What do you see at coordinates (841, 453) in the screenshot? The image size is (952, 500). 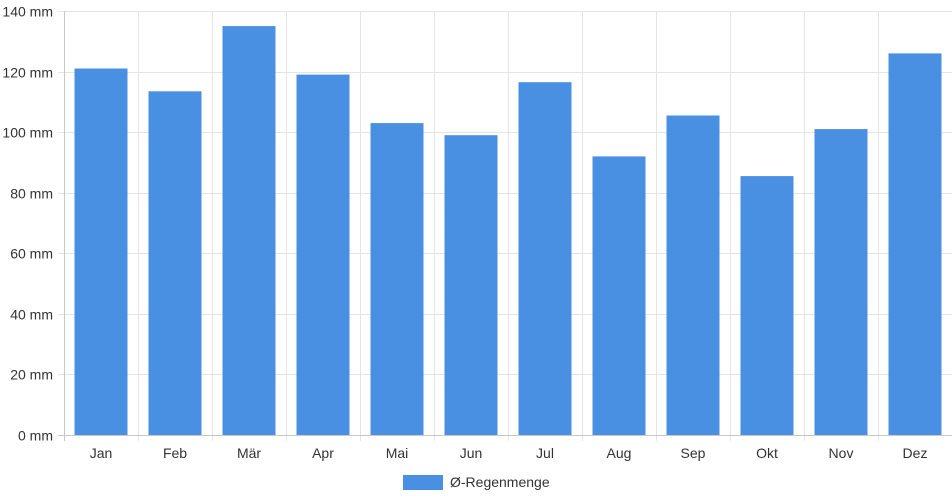 I see `x-tick-label: Nov` at bounding box center [841, 453].